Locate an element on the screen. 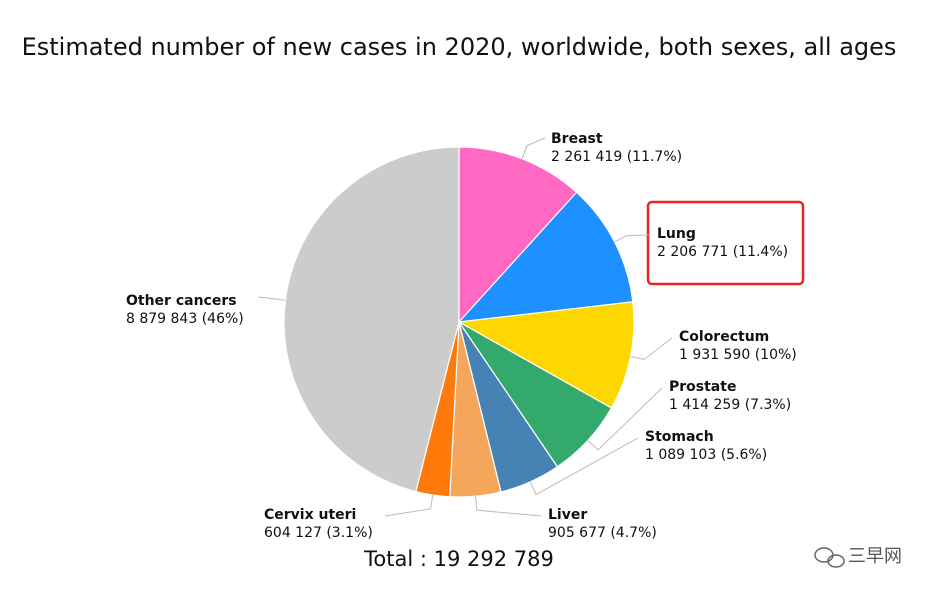  slice-name: Breast is located at coordinates (577, 139).